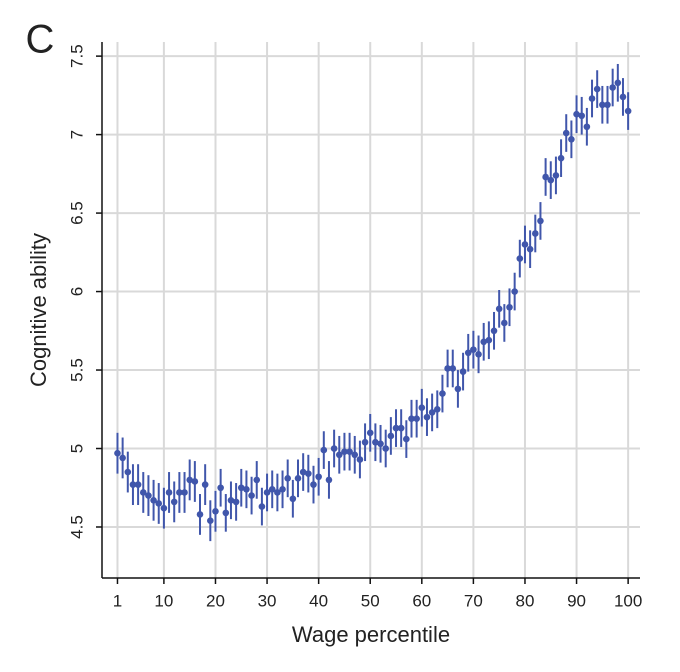  I want to click on x-tick-label: 30, so click(267, 600).